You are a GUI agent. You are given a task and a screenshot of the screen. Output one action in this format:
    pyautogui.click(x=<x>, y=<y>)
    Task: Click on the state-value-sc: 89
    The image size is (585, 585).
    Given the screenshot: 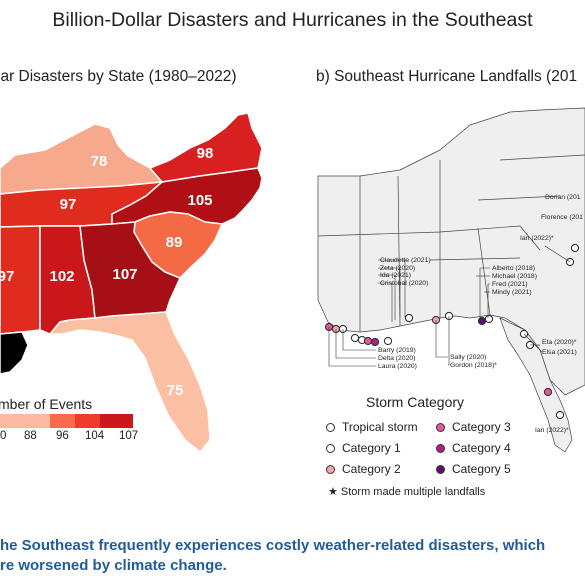 What is the action you would take?
    pyautogui.click(x=174, y=242)
    